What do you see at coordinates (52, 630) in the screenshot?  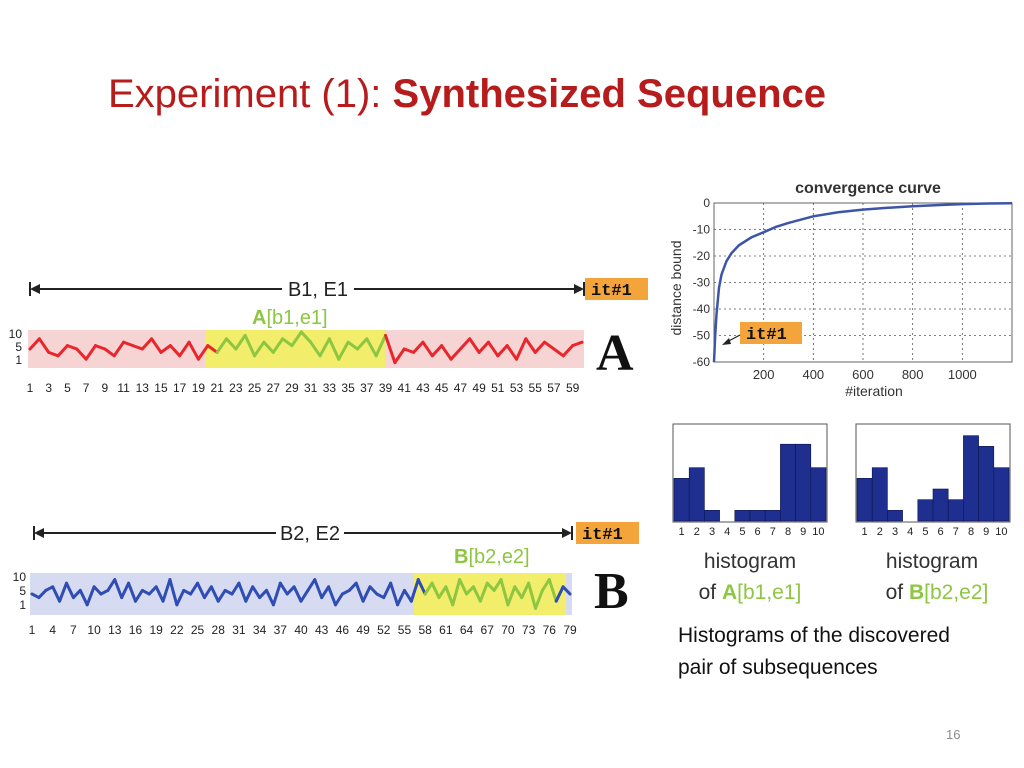 I see `x-tick-label: 4` at bounding box center [52, 630].